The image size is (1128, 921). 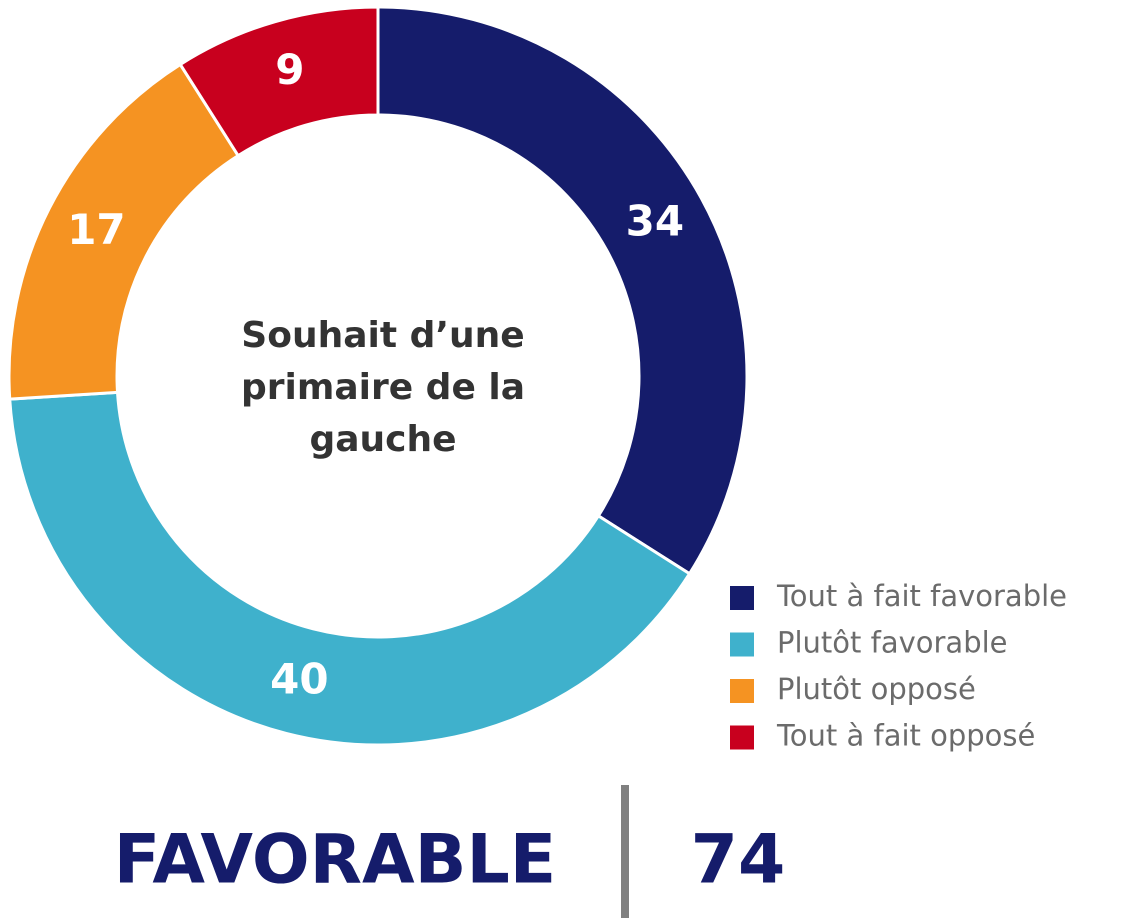 What do you see at coordinates (892, 643) in the screenshot?
I see `legend-label: Plutôt favorable` at bounding box center [892, 643].